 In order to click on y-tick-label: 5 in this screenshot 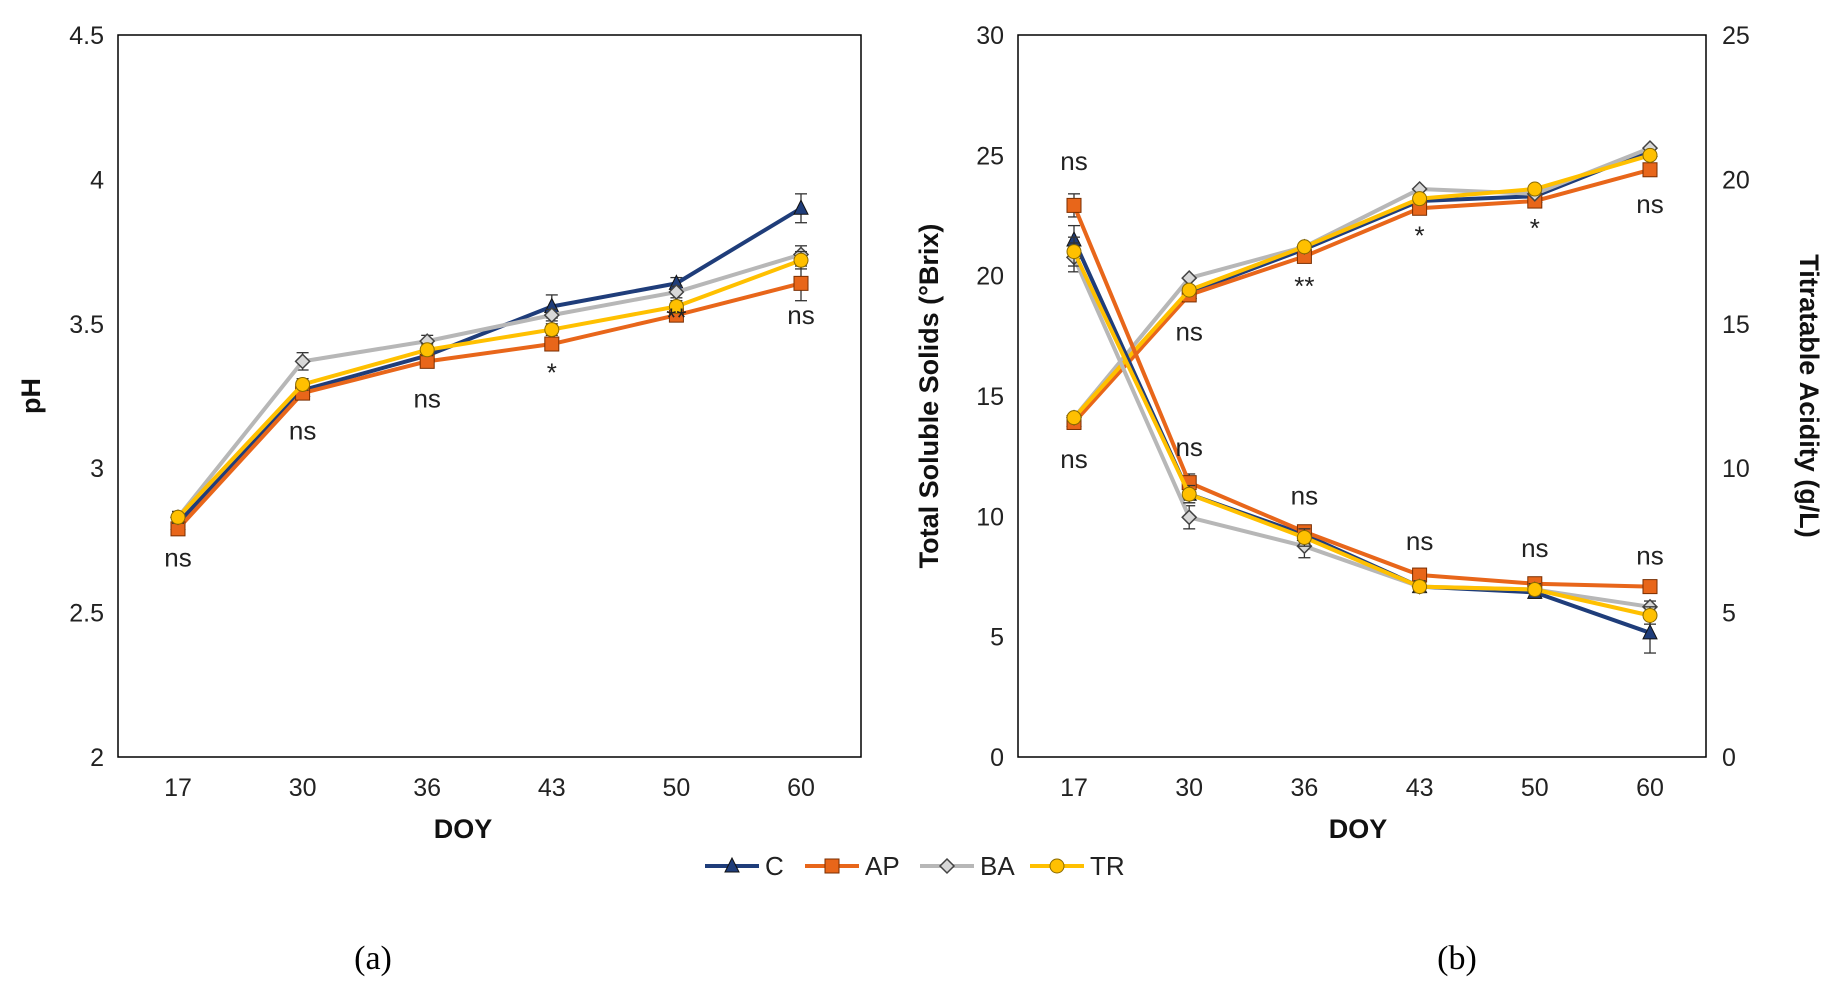, I will do `click(997, 638)`.